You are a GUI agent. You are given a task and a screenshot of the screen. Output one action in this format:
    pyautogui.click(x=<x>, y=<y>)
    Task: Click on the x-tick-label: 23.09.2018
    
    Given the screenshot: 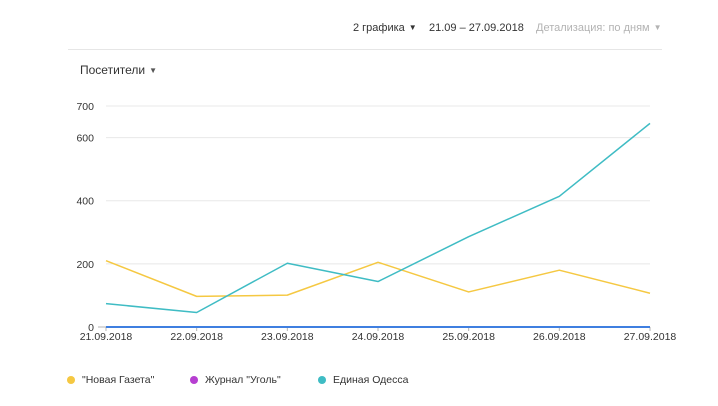 What is the action you would take?
    pyautogui.click(x=287, y=337)
    